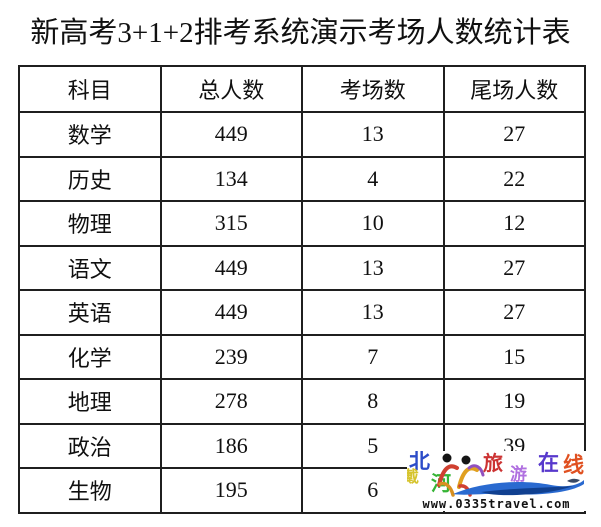 Image resolution: width=601 pixels, height=527 pixels. What do you see at coordinates (300, 33) in the screenshot?
I see `page-title: 新高考3+1+2排考系统演示考场人数统计表` at bounding box center [300, 33].